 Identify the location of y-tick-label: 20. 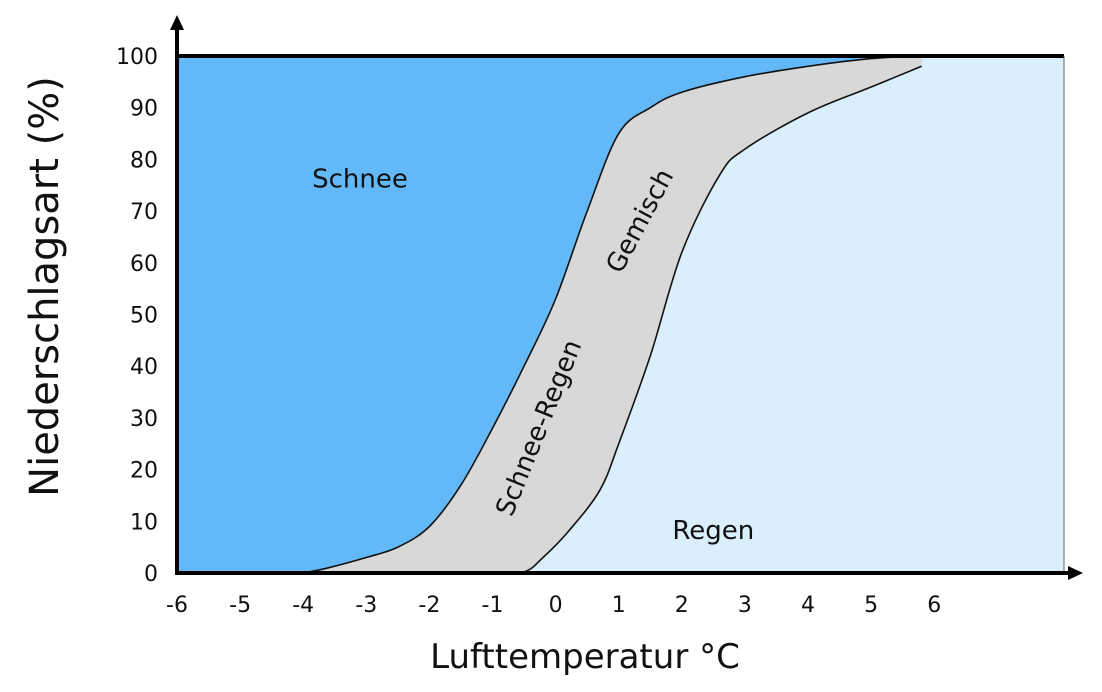
(144, 471).